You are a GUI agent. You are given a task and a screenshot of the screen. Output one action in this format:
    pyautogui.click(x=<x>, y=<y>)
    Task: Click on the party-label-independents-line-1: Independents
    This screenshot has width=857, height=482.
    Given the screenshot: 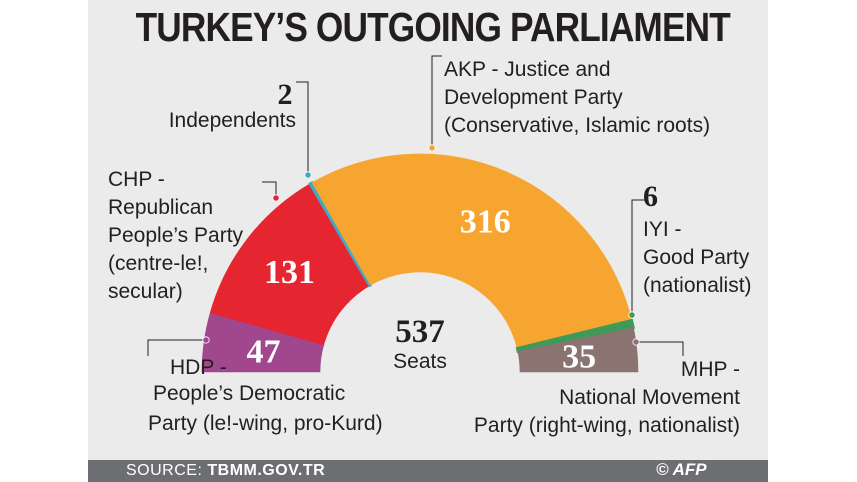 What is the action you would take?
    pyautogui.click(x=232, y=120)
    